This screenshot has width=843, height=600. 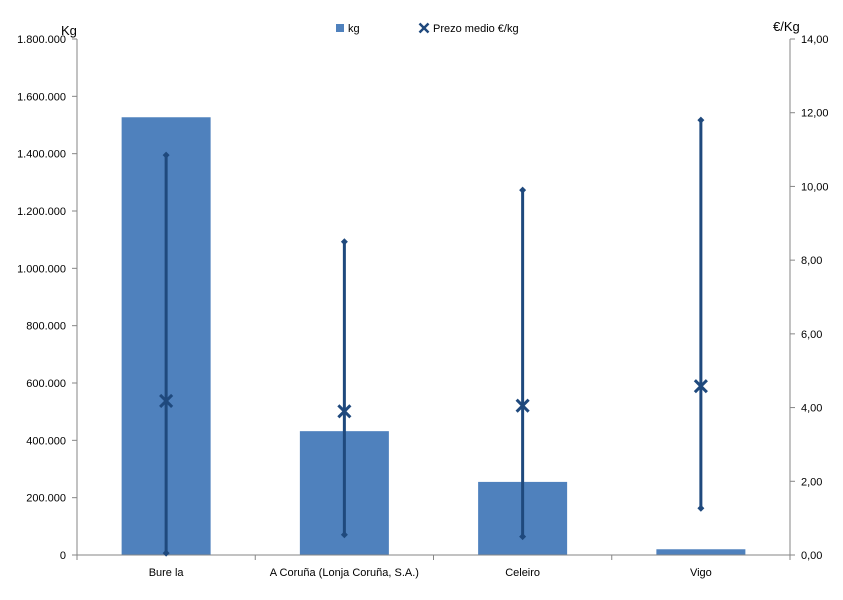 I want to click on category-label-1: A Coruña (Lonja Coruña, S.A.), so click(x=344, y=573).